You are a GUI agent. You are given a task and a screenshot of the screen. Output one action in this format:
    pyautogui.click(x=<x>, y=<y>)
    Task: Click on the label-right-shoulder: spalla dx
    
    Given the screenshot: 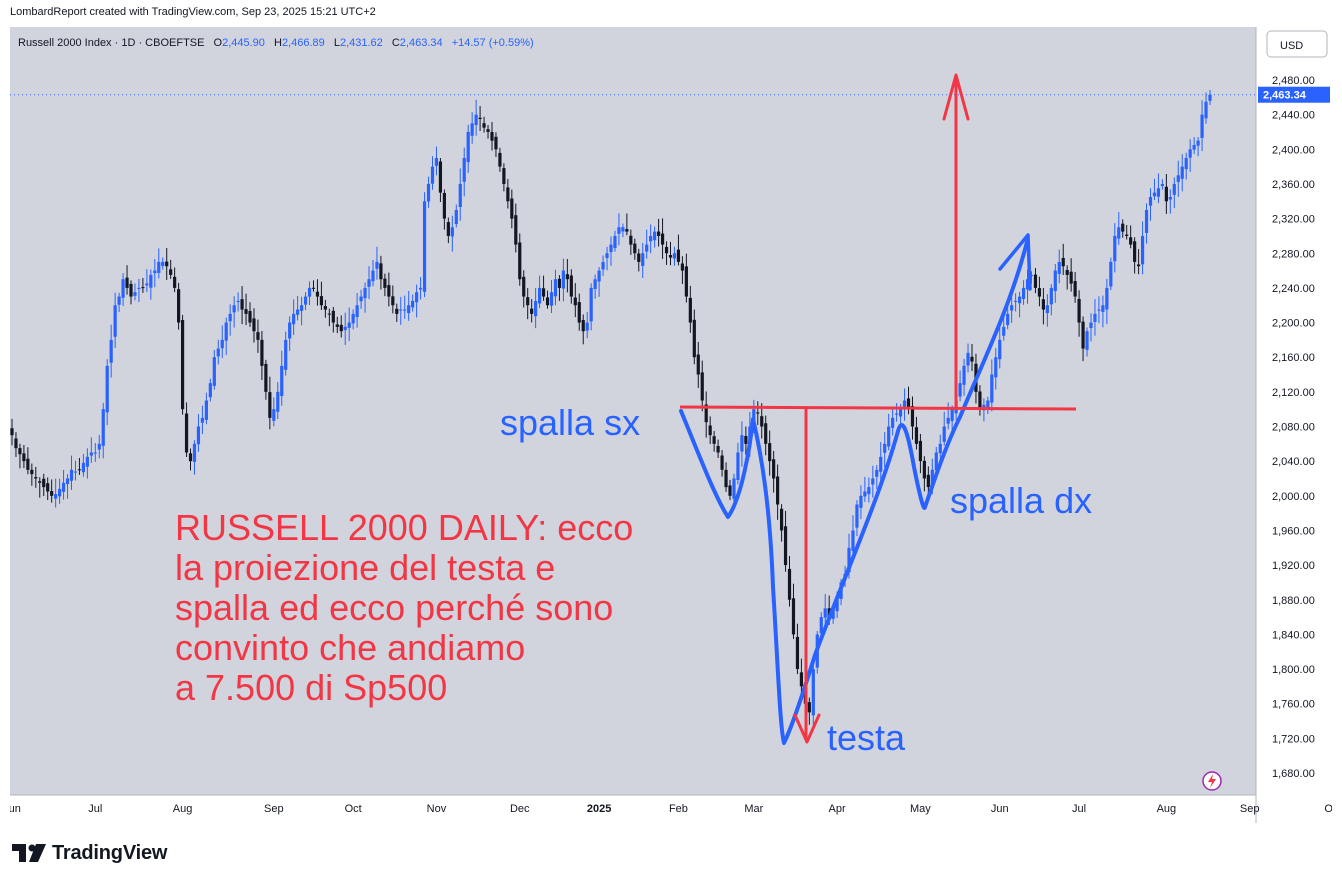 What is the action you would take?
    pyautogui.click(x=1021, y=500)
    